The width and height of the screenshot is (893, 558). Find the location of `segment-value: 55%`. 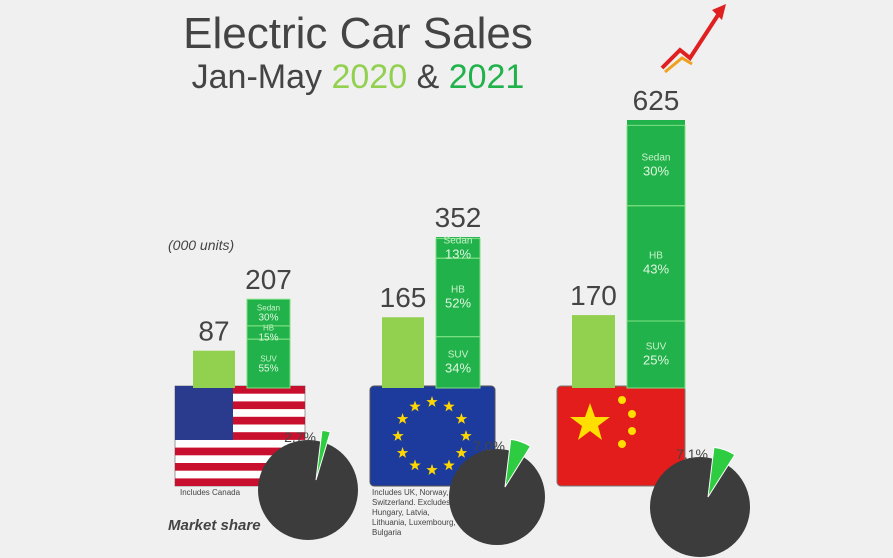

segment-value: 55% is located at coordinates (268, 369).